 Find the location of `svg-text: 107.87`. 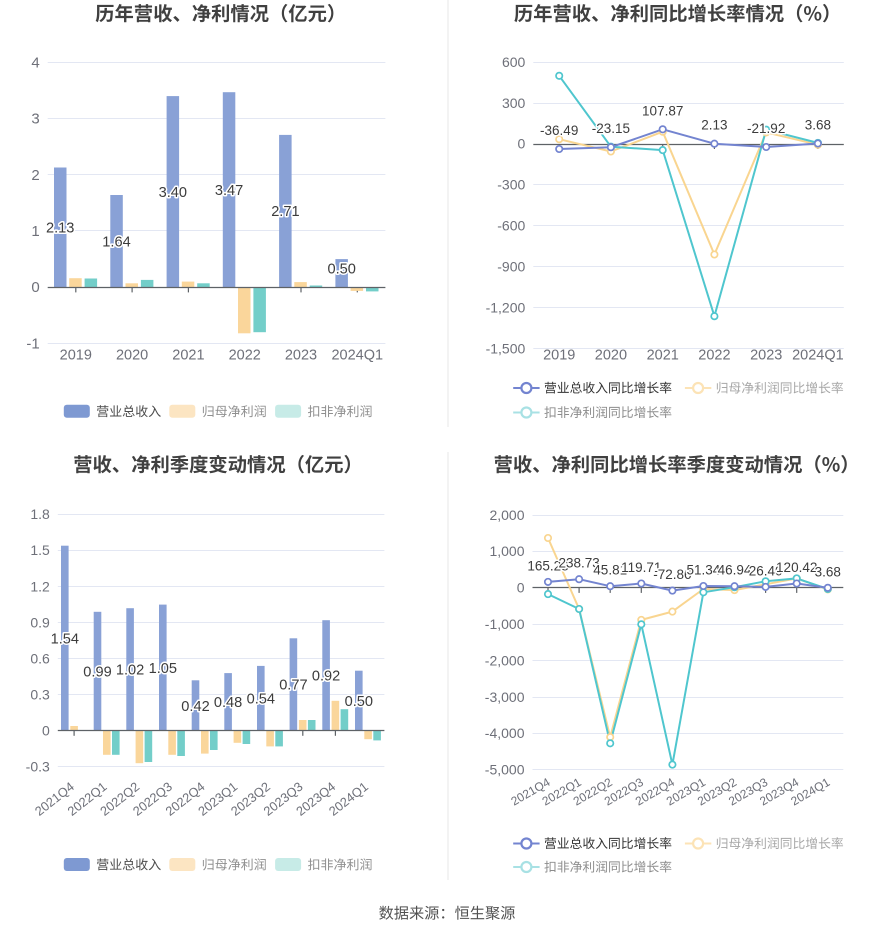

svg-text: 107.87 is located at coordinates (662, 110).